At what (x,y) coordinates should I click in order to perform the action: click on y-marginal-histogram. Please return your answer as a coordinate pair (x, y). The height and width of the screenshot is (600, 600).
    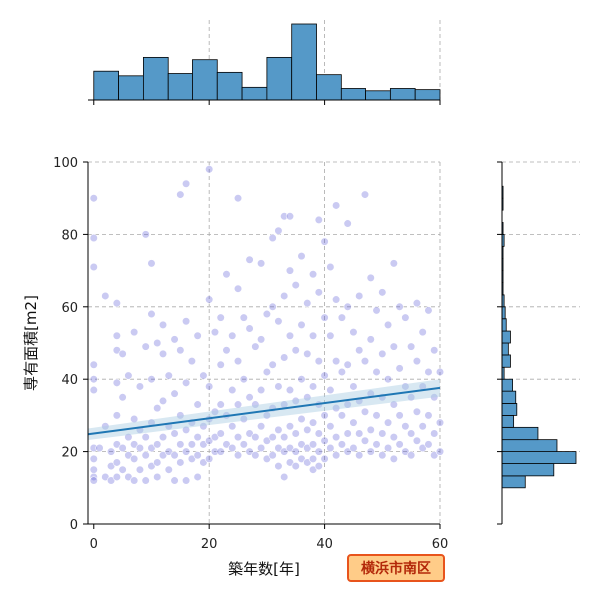
    Looking at the image, I should click on (538, 343).